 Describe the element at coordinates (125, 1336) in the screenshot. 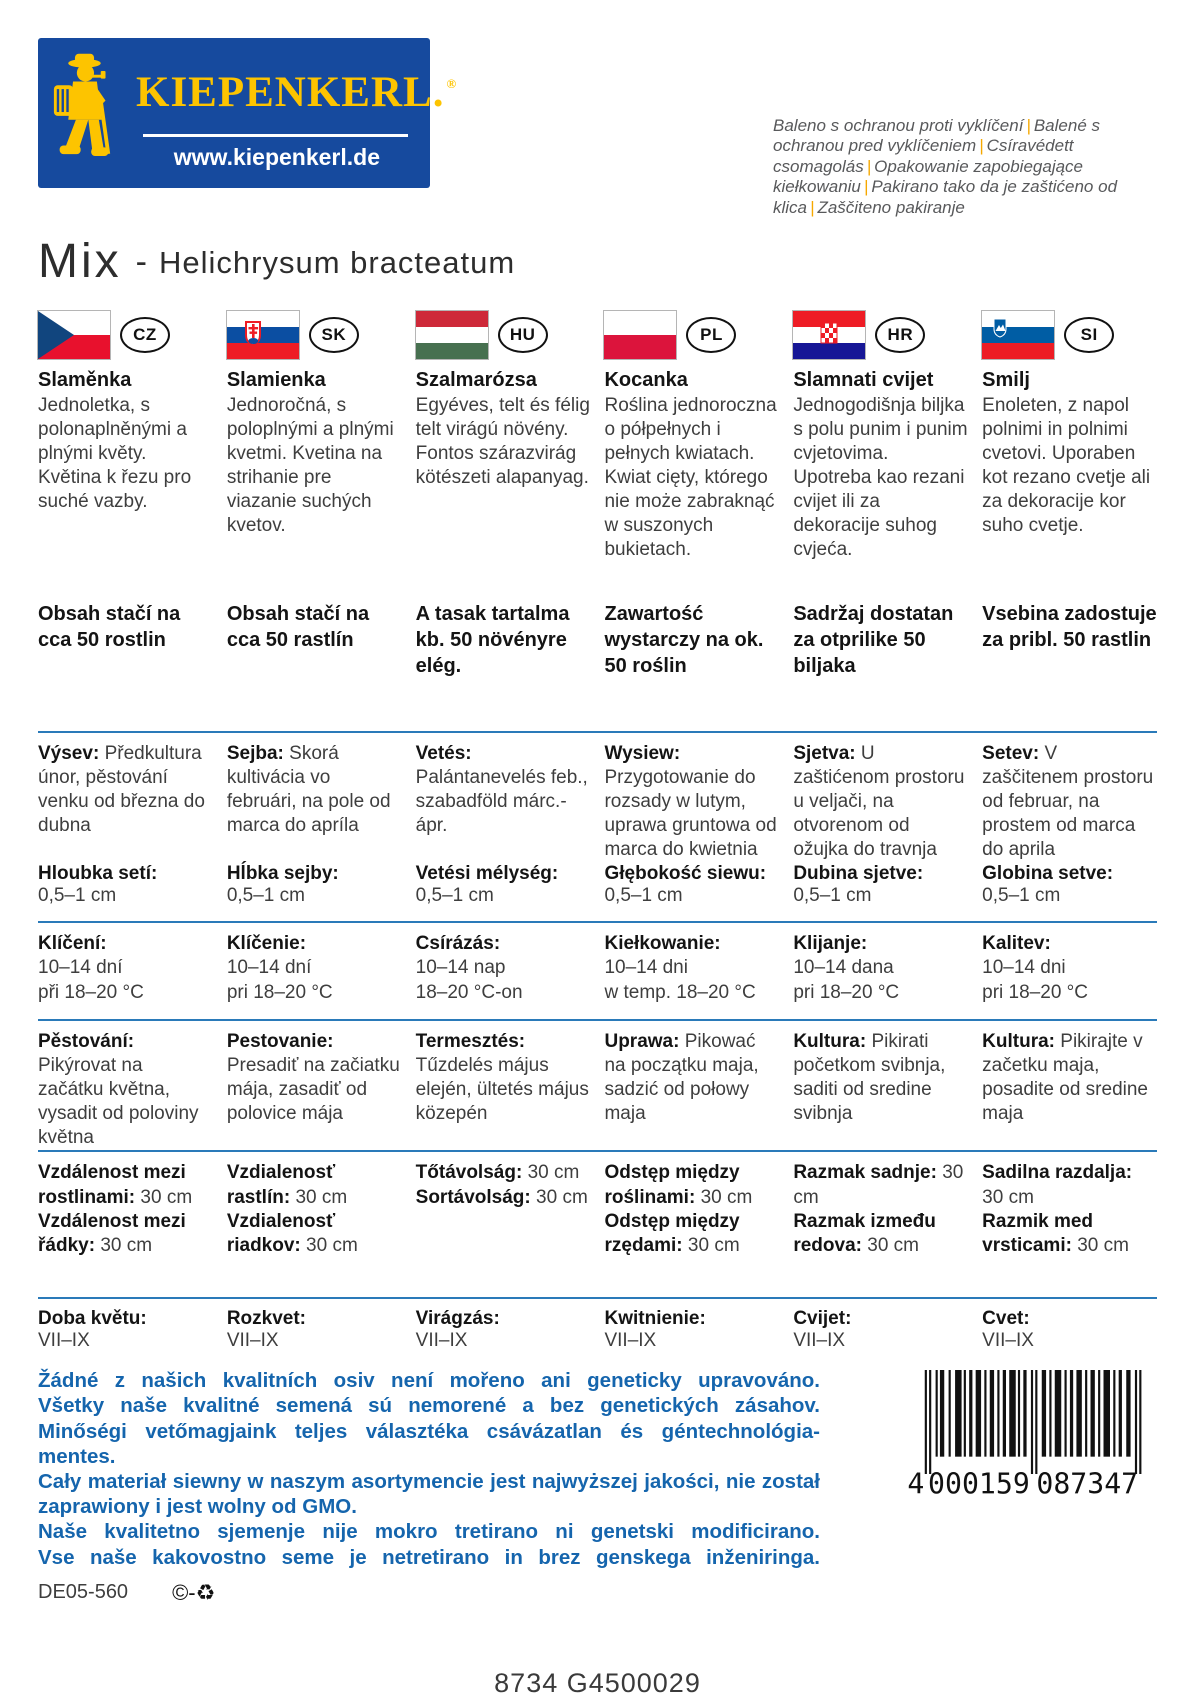

I see `flowering-info: Doba květu: VII–IX` at that location.